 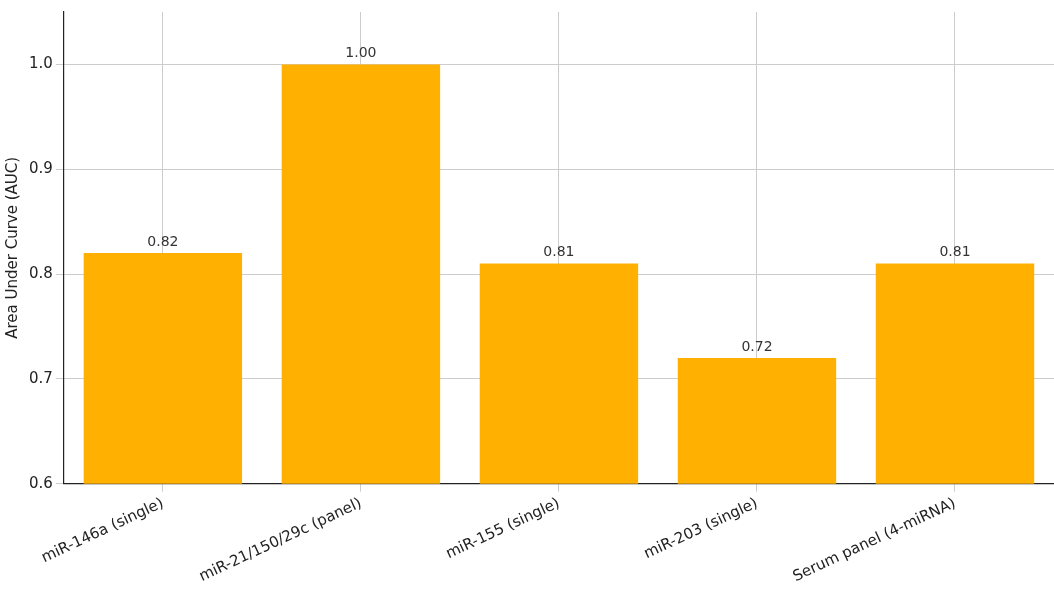 I want to click on y-tick-label: 0.6, so click(x=41, y=482).